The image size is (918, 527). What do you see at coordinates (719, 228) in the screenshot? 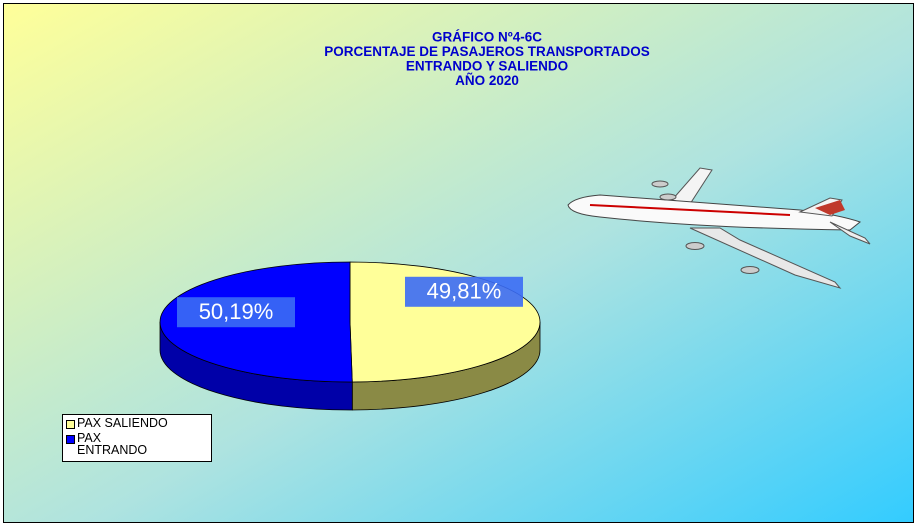
I see `airplane` at bounding box center [719, 228].